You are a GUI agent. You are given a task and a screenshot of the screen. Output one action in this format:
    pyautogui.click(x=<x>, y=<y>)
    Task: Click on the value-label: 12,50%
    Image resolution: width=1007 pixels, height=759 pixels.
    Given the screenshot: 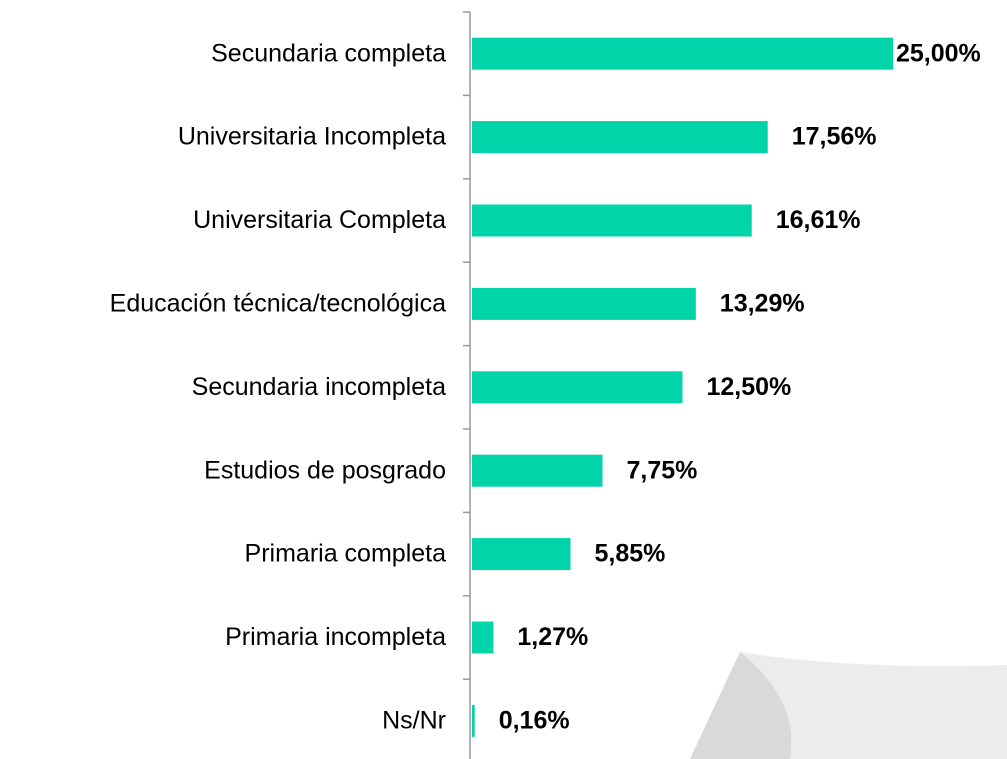 What is the action you would take?
    pyautogui.click(x=749, y=387)
    